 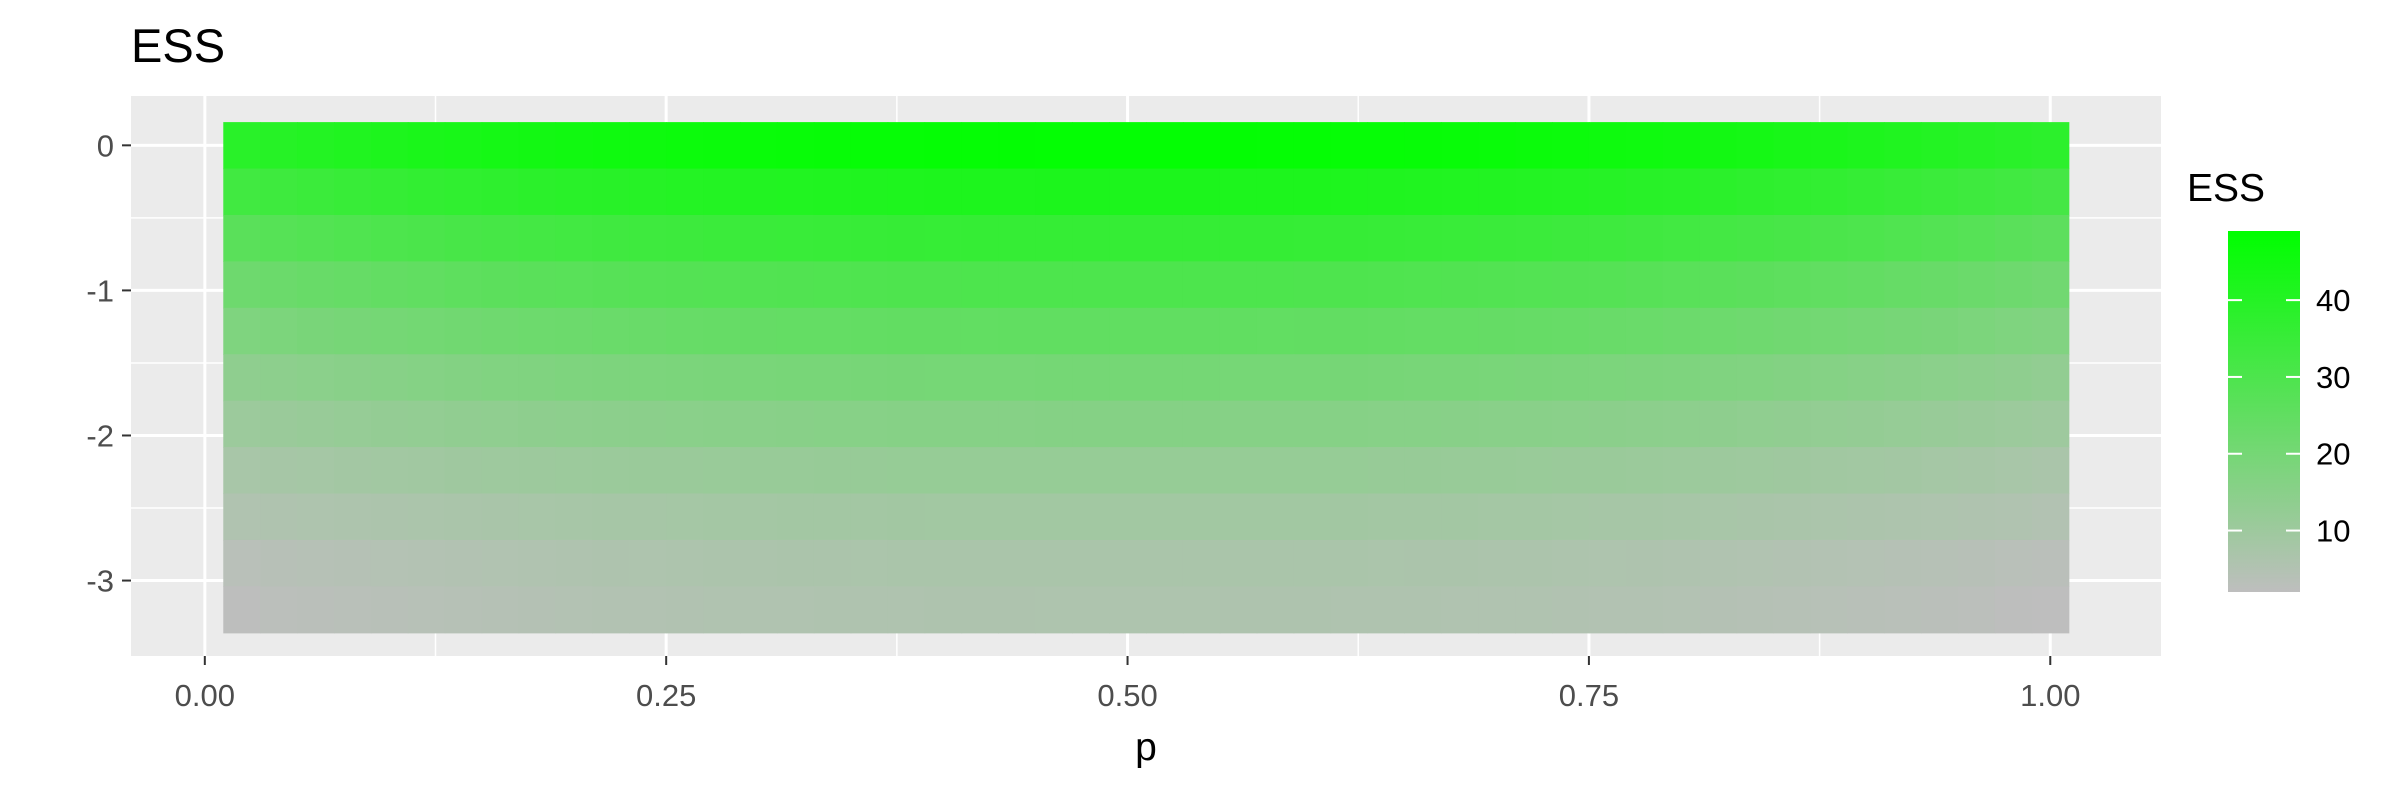 I want to click on y-axis: 0 -1 -2 -3, so click(x=108, y=363).